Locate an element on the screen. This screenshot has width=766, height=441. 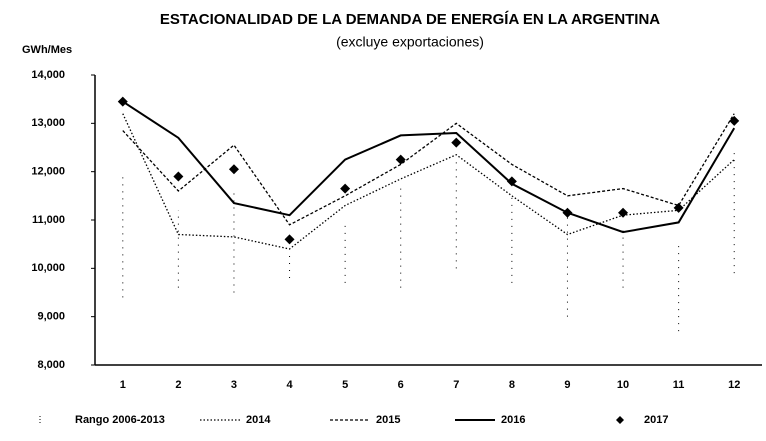
legend-label: 2014 is located at coordinates (258, 420).